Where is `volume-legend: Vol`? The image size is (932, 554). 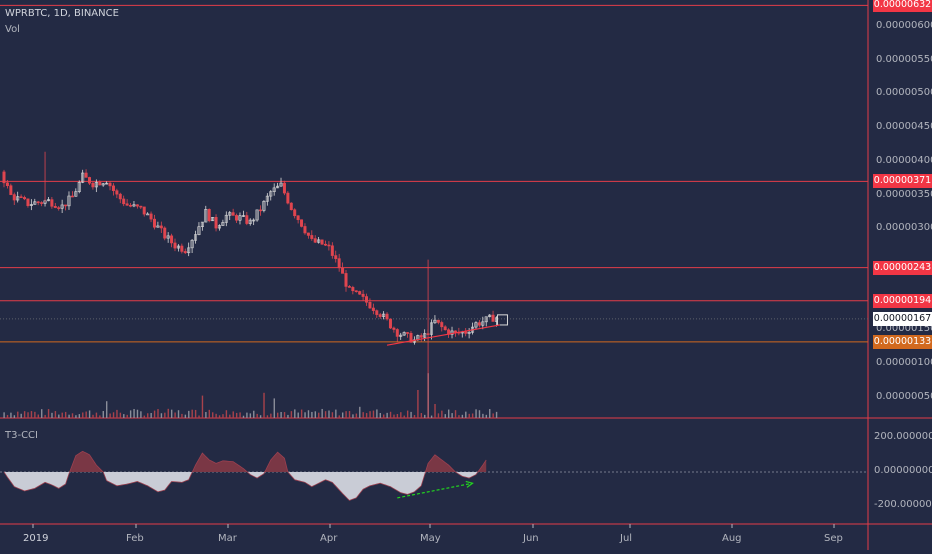 volume-legend: Vol is located at coordinates (12, 29).